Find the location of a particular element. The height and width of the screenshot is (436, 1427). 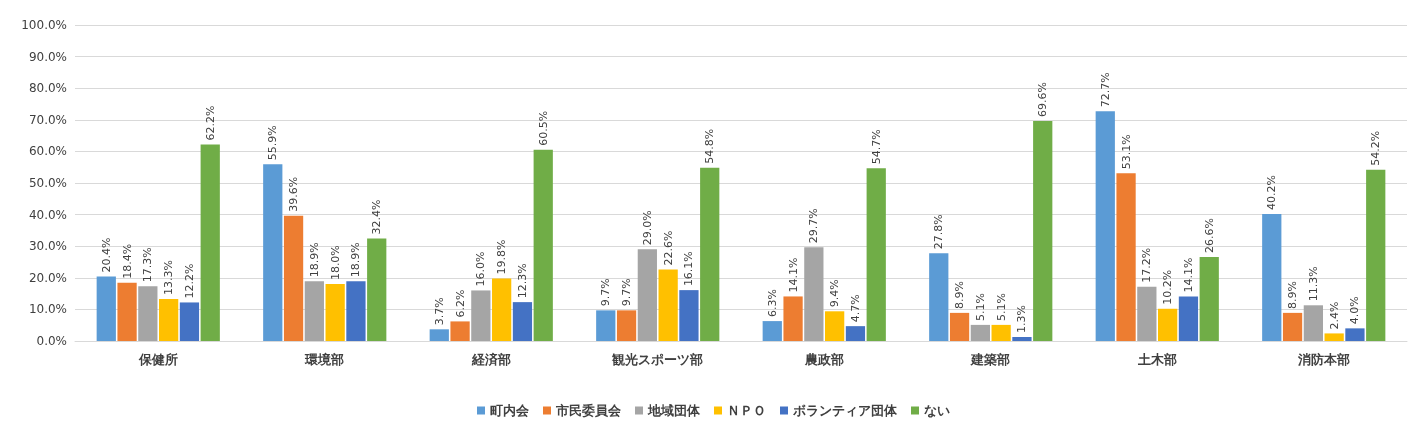

legend-label: ボランティア団体 is located at coordinates (845, 410).